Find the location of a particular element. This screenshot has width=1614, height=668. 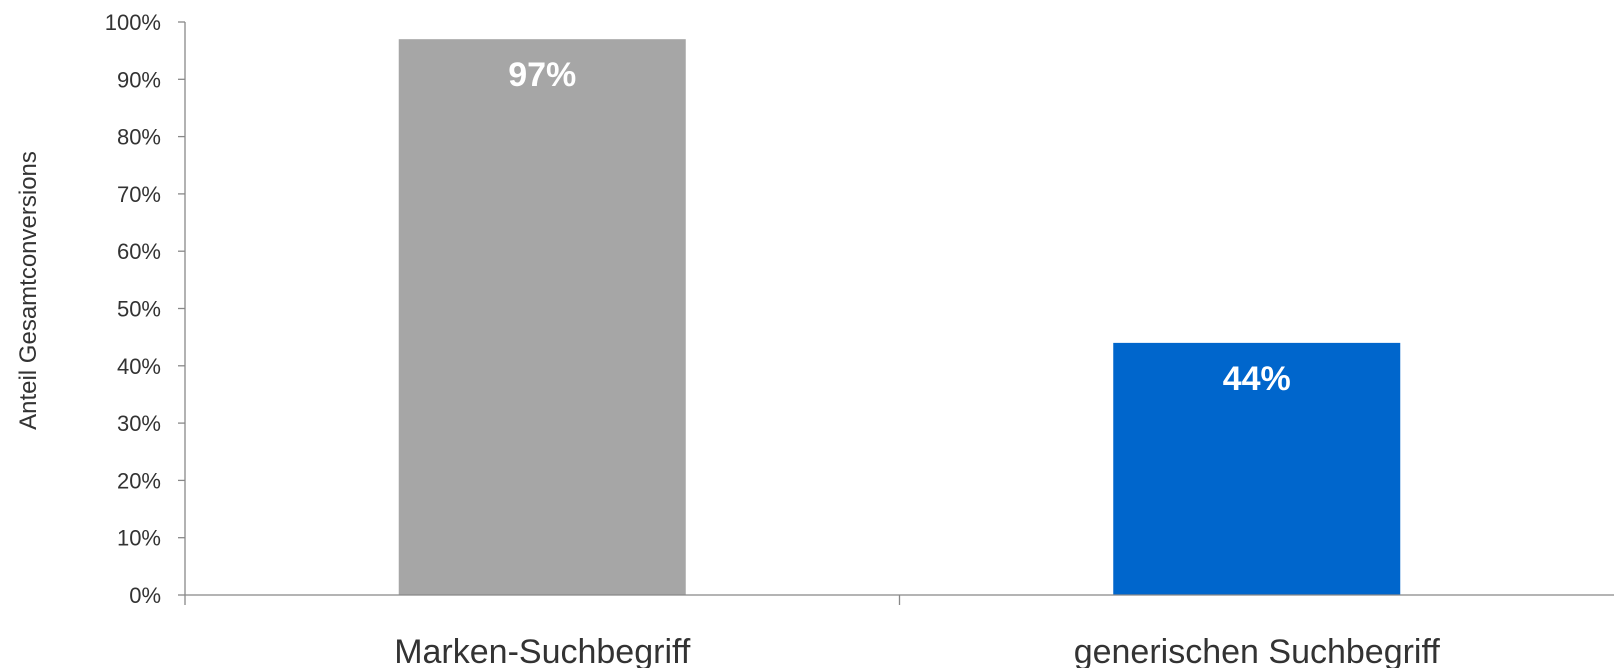

y-tick-label: 30% is located at coordinates (139, 423).